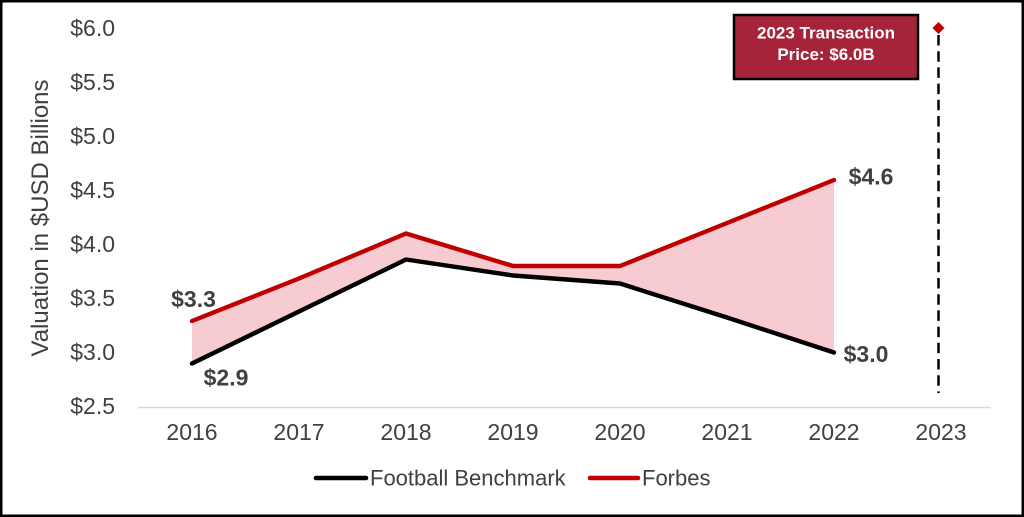 This screenshot has width=1024, height=517. I want to click on svg-text: $5.0, so click(92, 136).